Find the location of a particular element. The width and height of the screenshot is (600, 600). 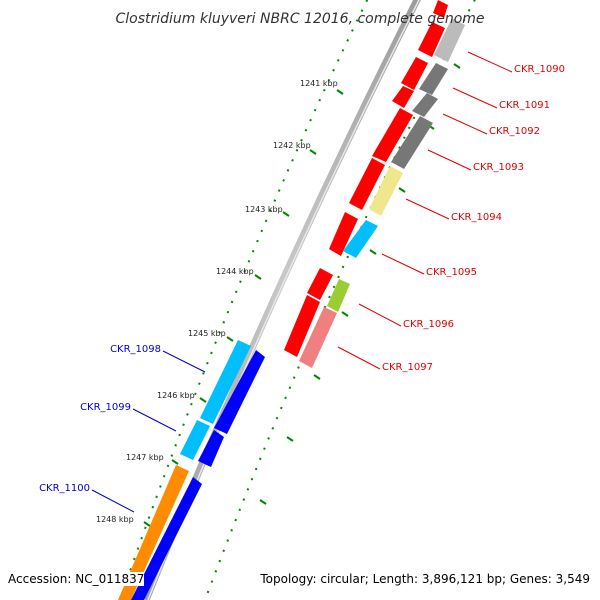

gene-label: CKR_1098 is located at coordinates (135, 349).